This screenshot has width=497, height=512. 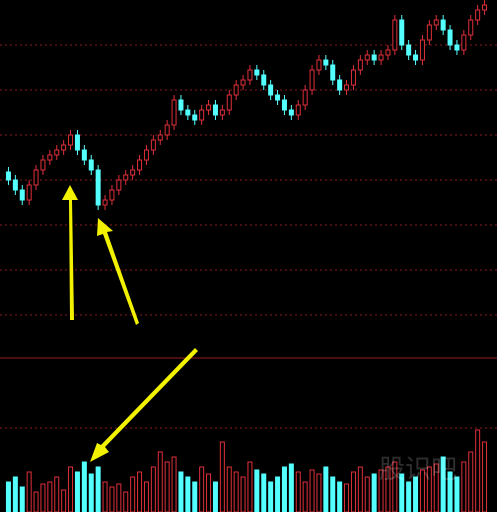 I want to click on annotations, so click(x=130, y=323).